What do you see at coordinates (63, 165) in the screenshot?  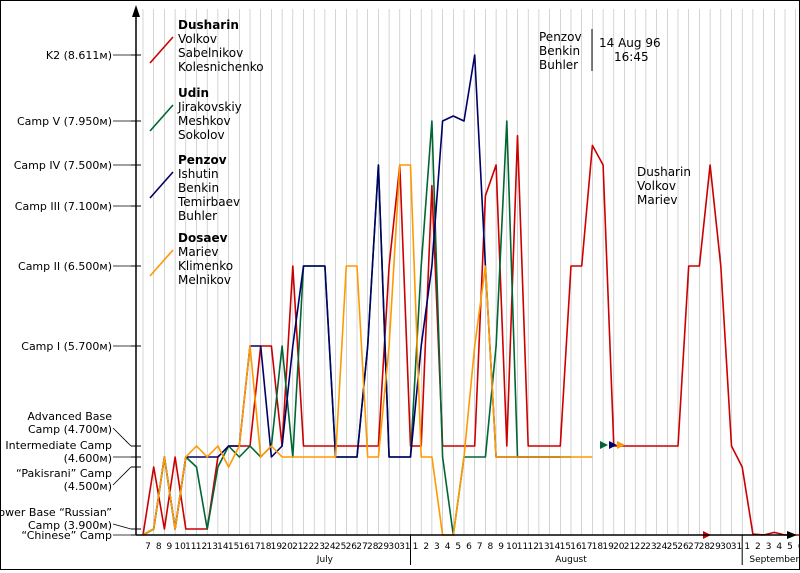 I see `y-tick-label: Camp IV (7.500м)` at bounding box center [63, 165].